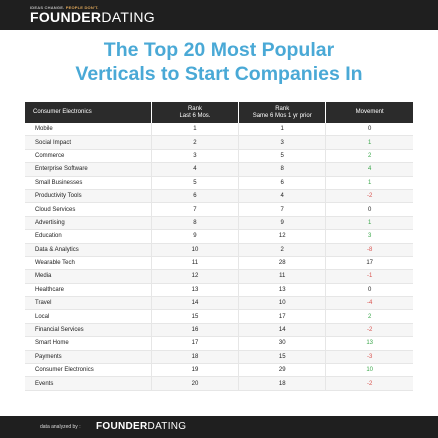 The height and width of the screenshot is (438, 438). Describe the element at coordinates (369, 343) in the screenshot. I see `cell-movement: 13` at that location.